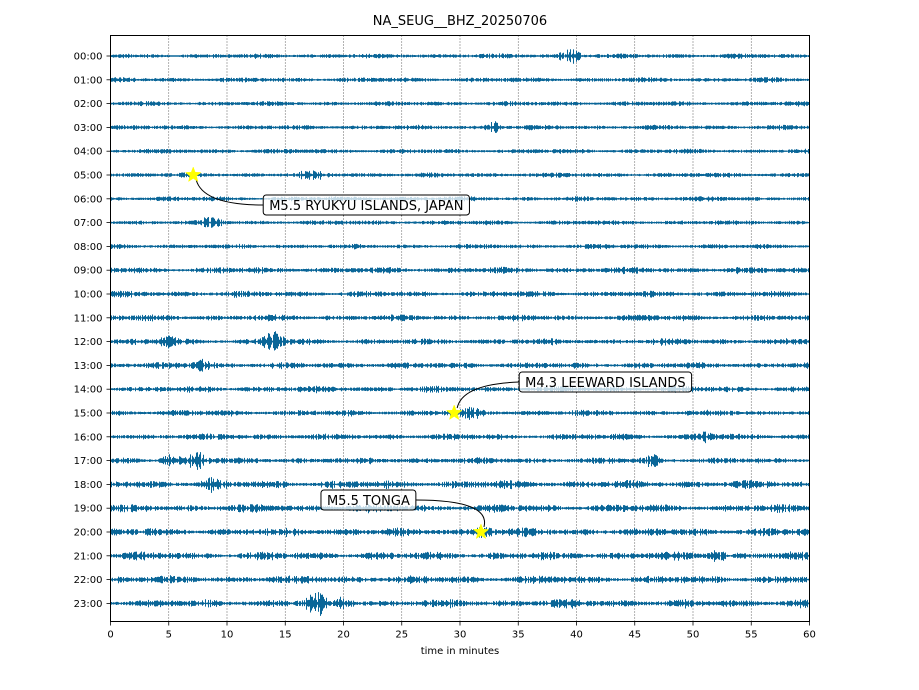 The height and width of the screenshot is (690, 919). I want to click on event-annotation: M5.5 RYUKYU ISLANDS, JAPAN, so click(327, 191).